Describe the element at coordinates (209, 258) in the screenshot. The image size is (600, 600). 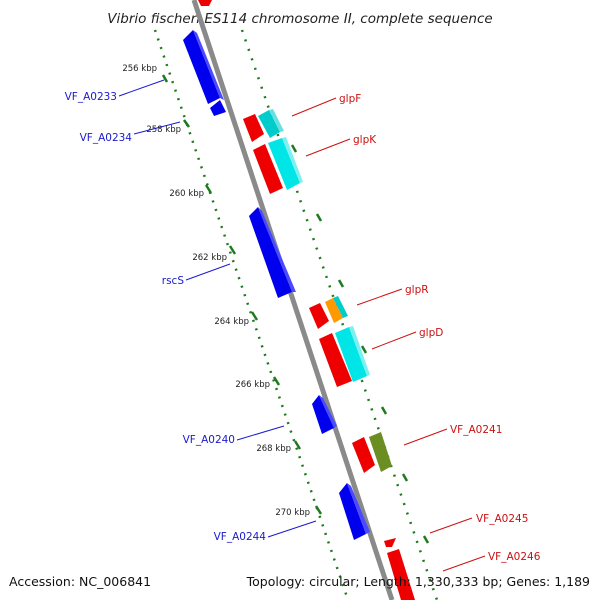
I see `scale-label-262: 262 kbp` at that location.